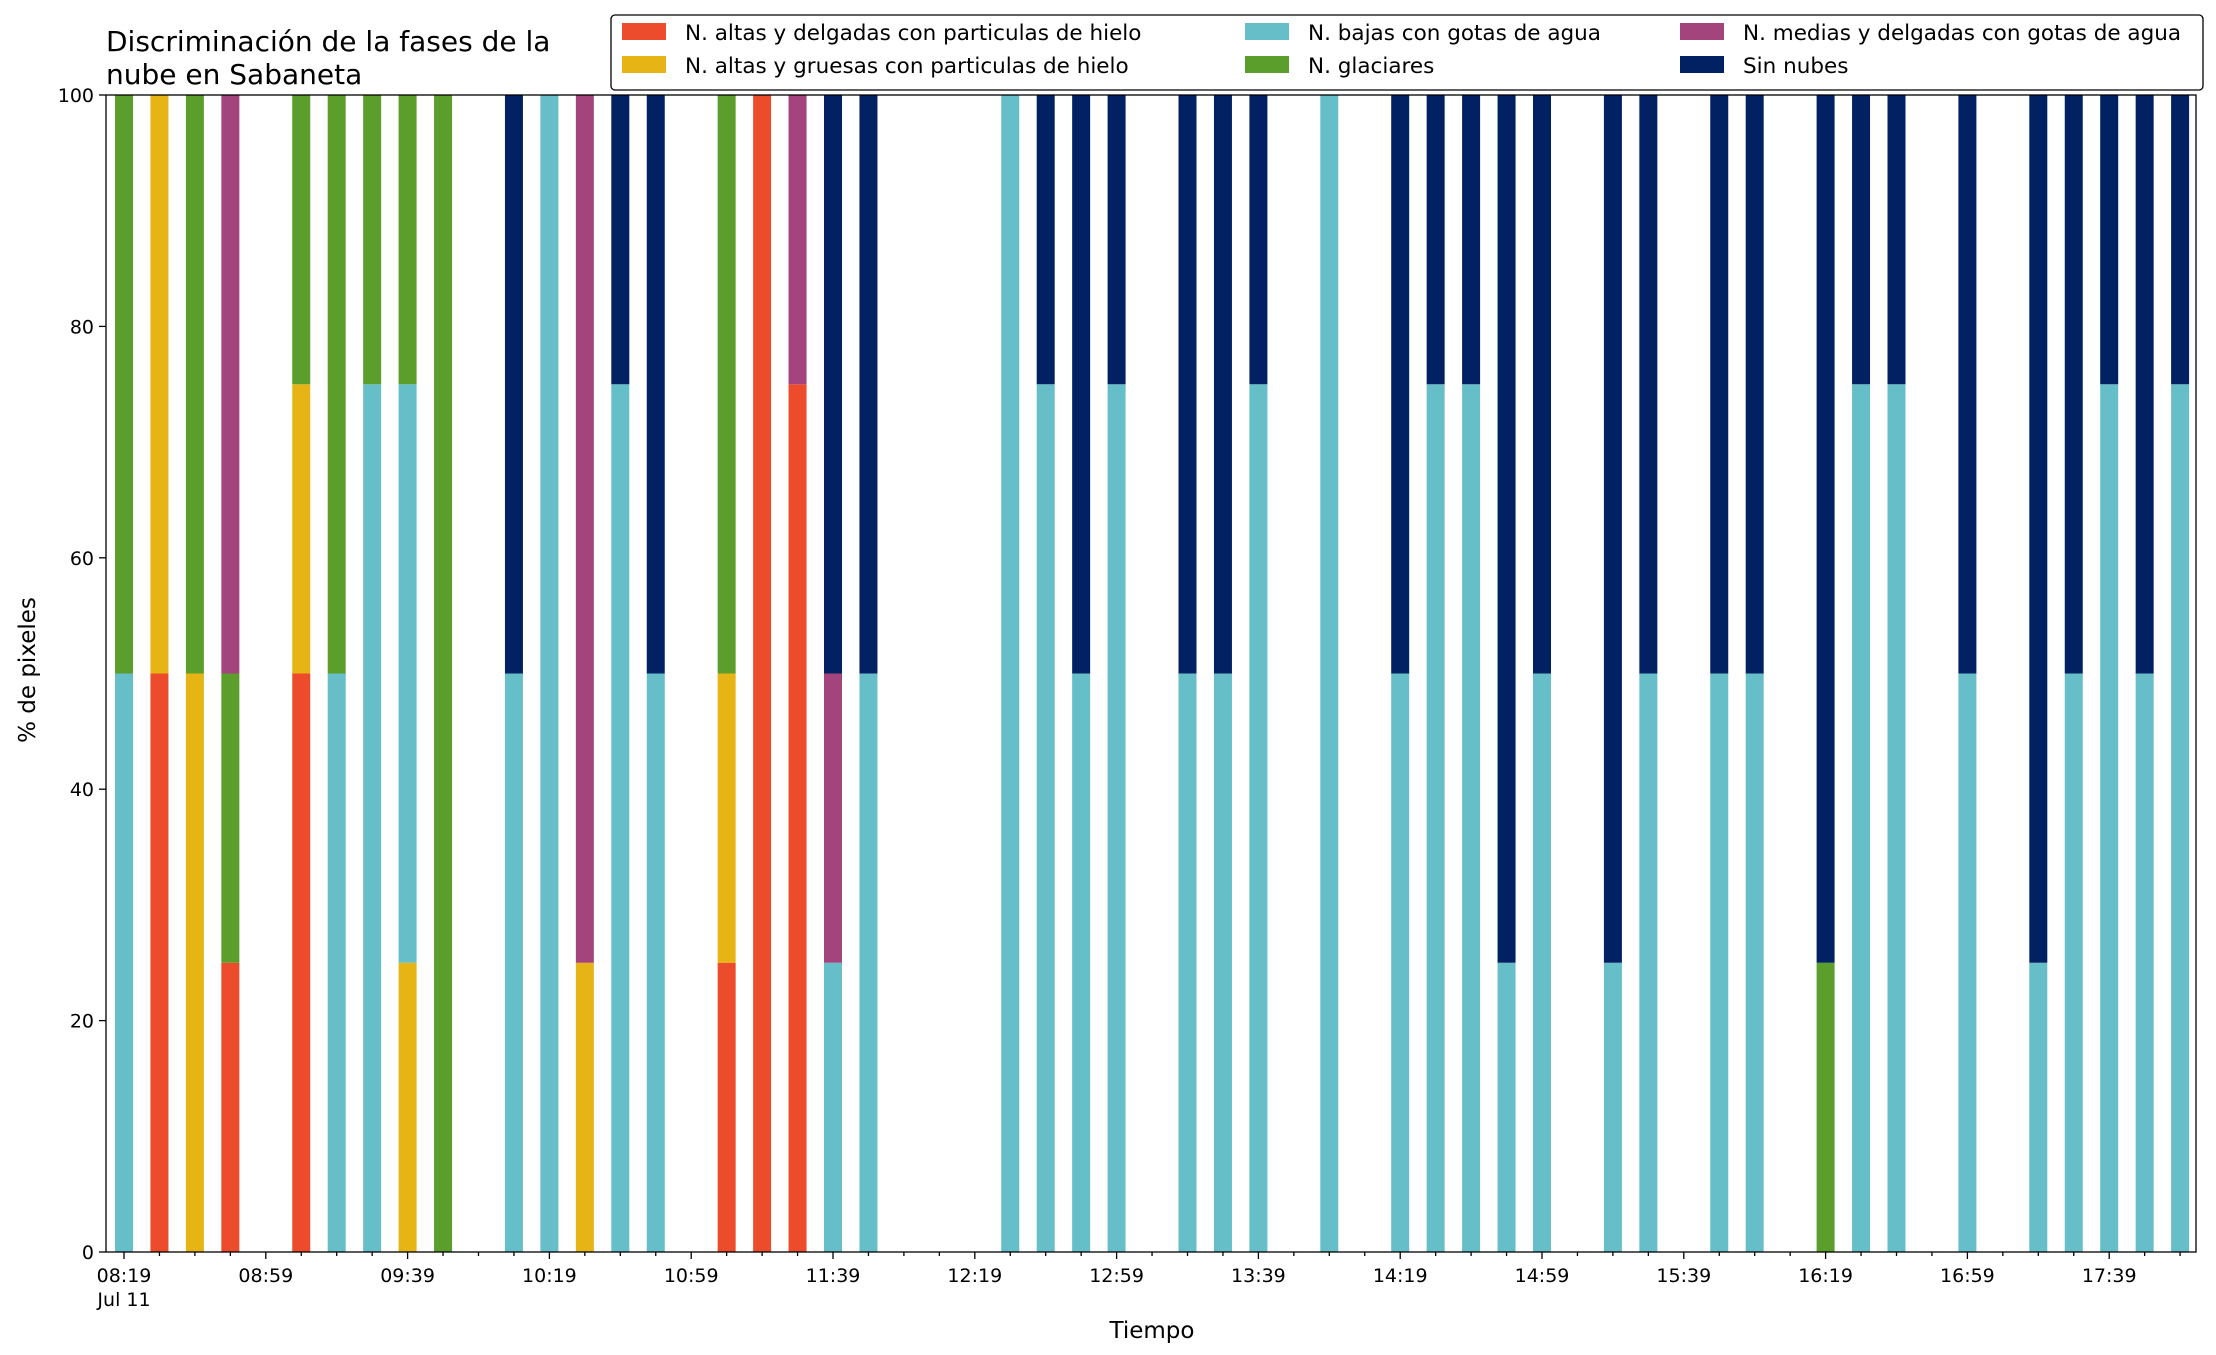 This screenshot has width=2216, height=1355. Describe the element at coordinates (1258, 1276) in the screenshot. I see `x-tick-label: 13:39` at that location.